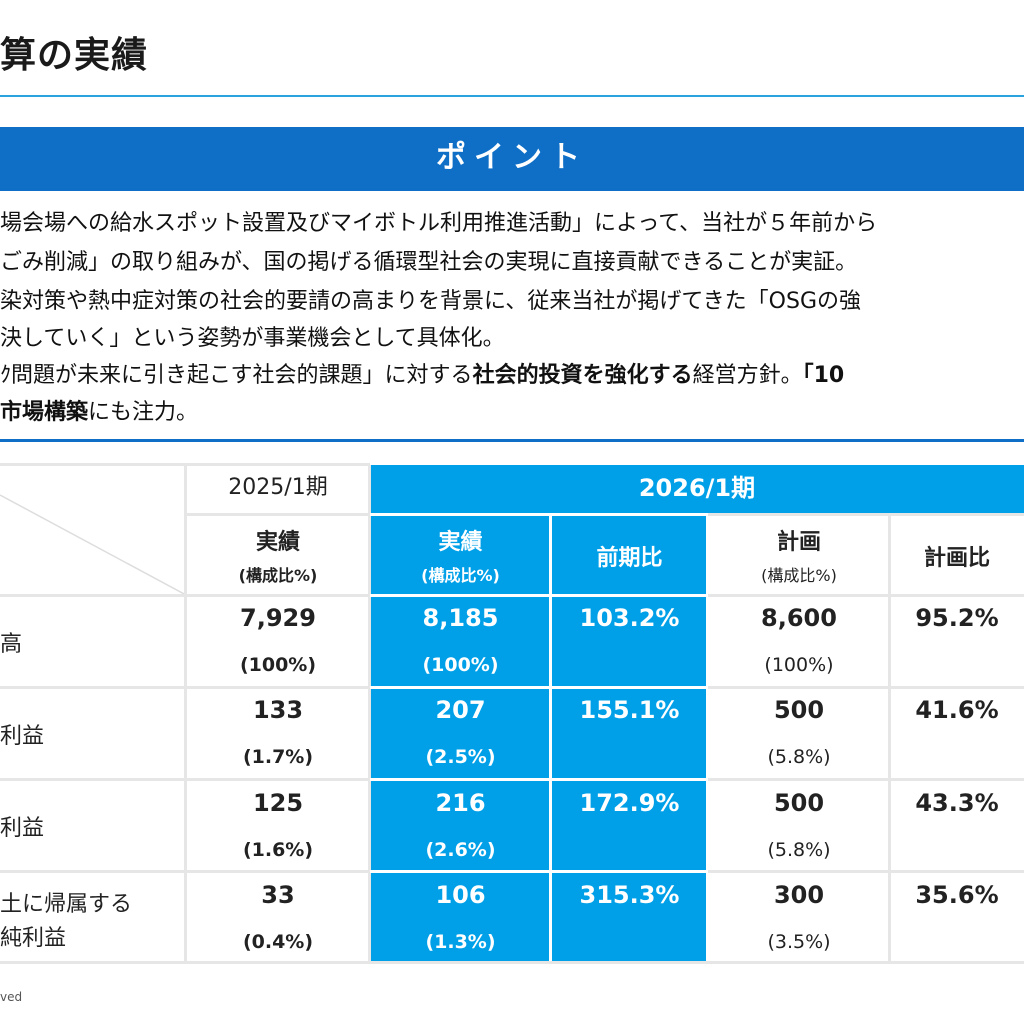 This screenshot has height=1024, width=1024. Describe the element at coordinates (93, 544) in the screenshot. I see `corner-diagonal` at that location.